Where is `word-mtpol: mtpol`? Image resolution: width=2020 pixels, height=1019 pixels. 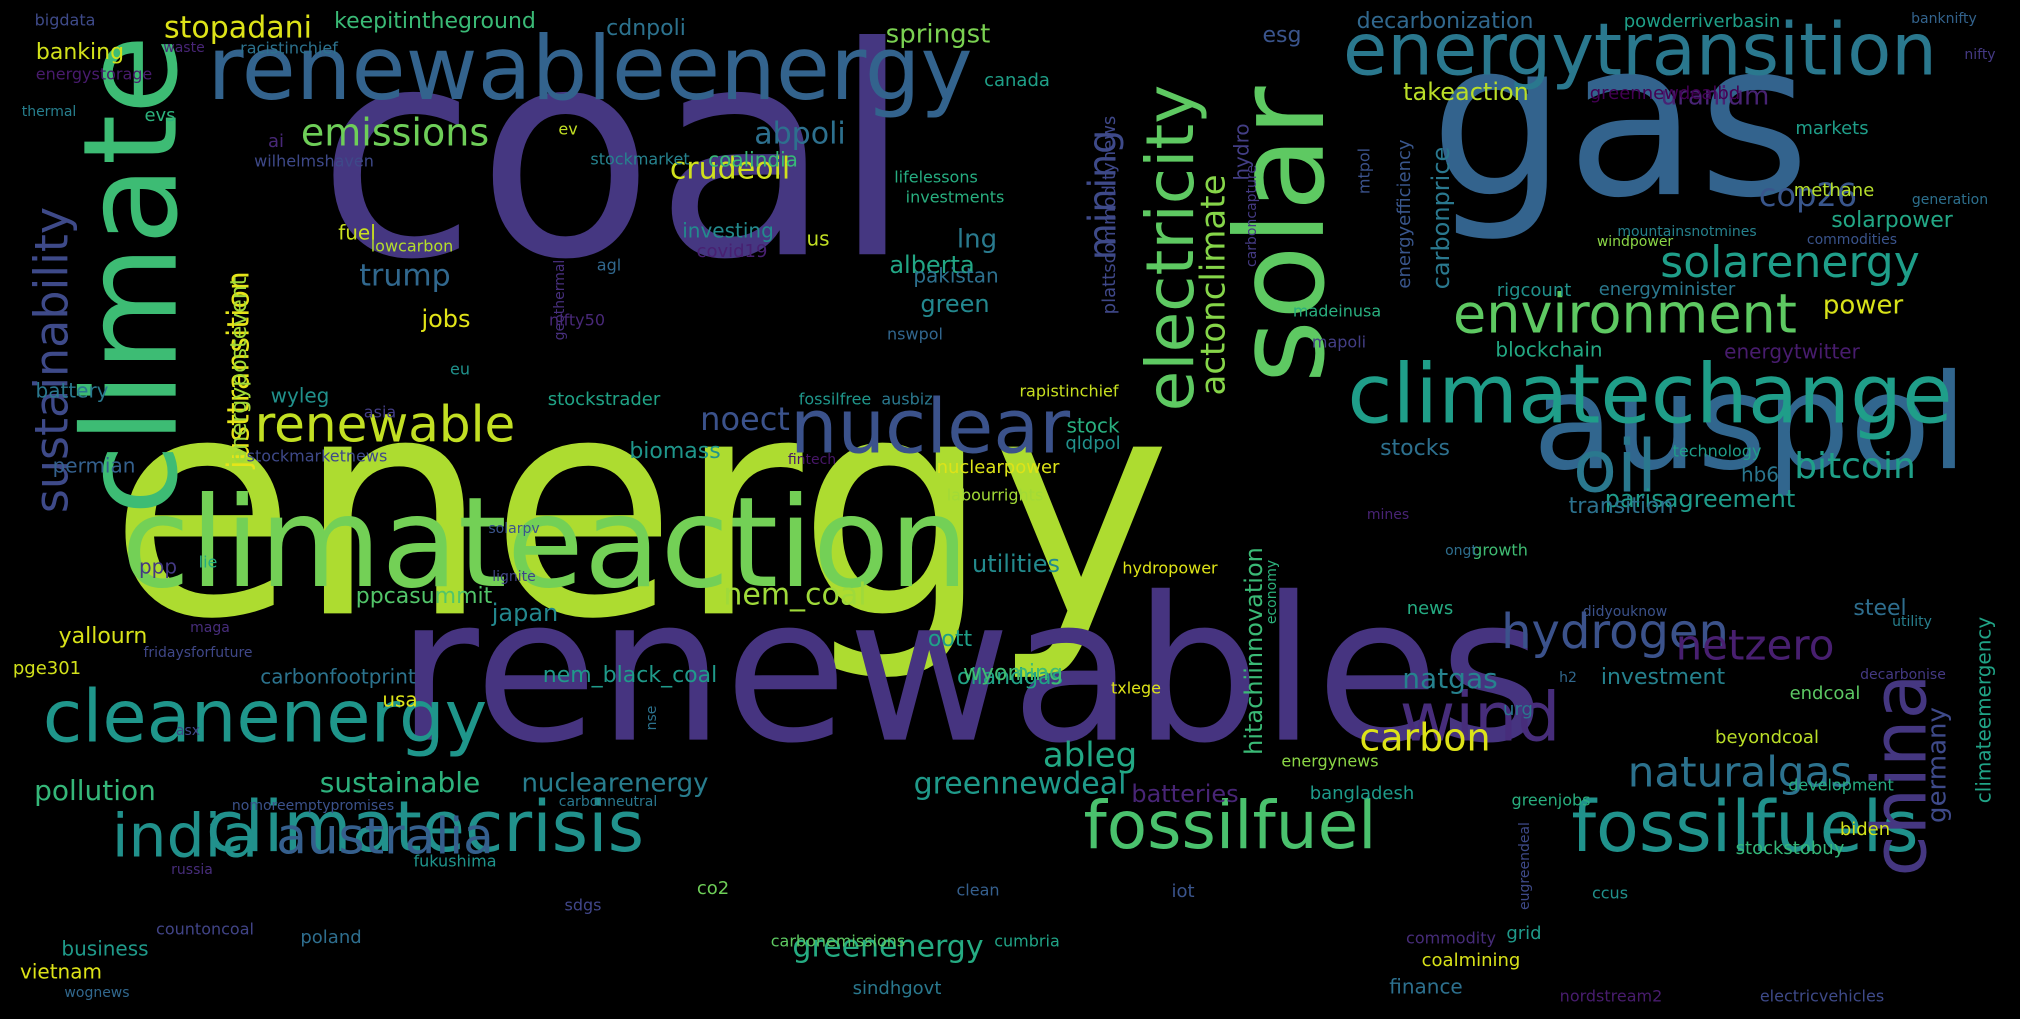 word-mtpol: mtpol is located at coordinates (1364, 171).